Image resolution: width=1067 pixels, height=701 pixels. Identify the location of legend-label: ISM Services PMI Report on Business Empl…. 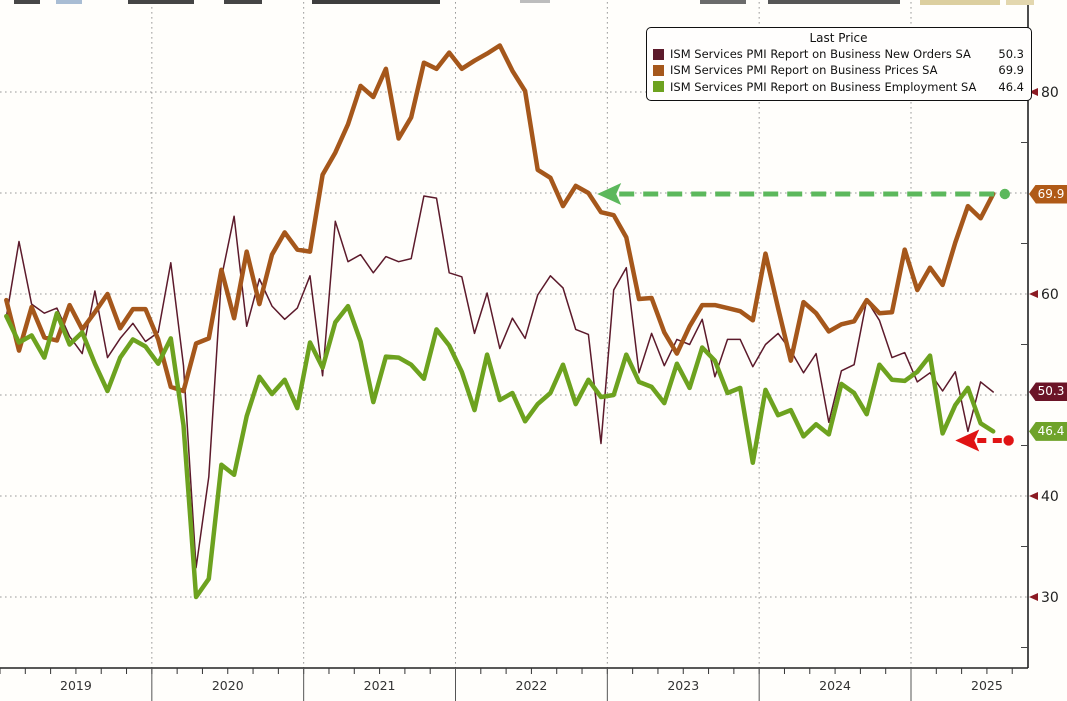
(823, 86).